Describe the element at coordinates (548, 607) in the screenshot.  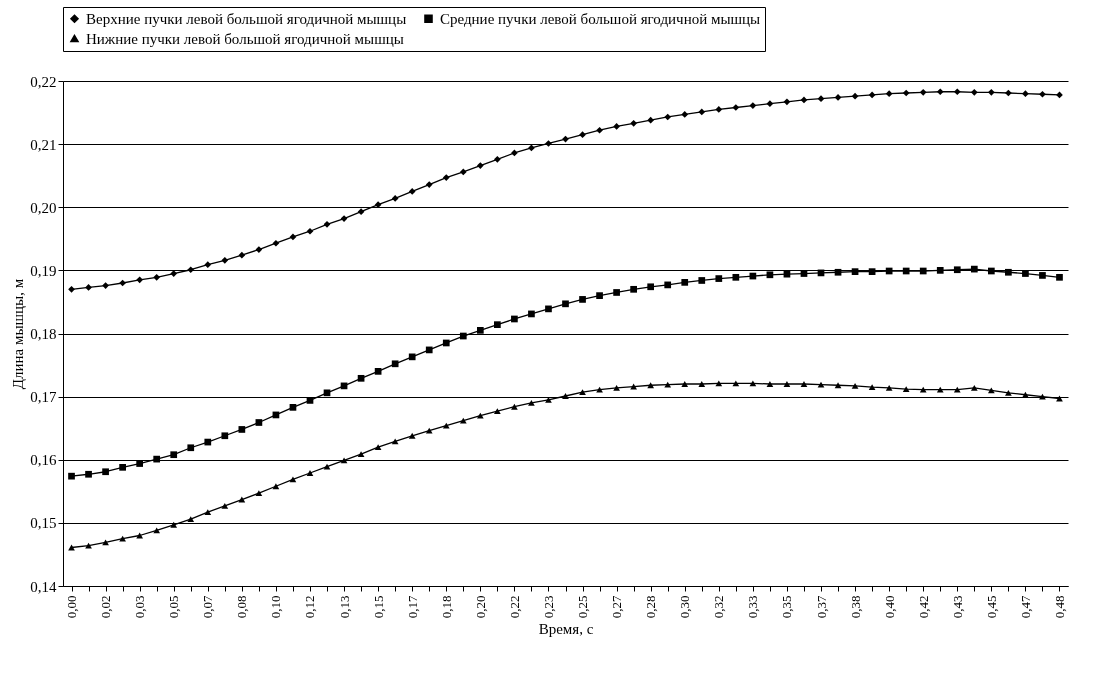
I see `x-tick-label: 0,23` at that location.